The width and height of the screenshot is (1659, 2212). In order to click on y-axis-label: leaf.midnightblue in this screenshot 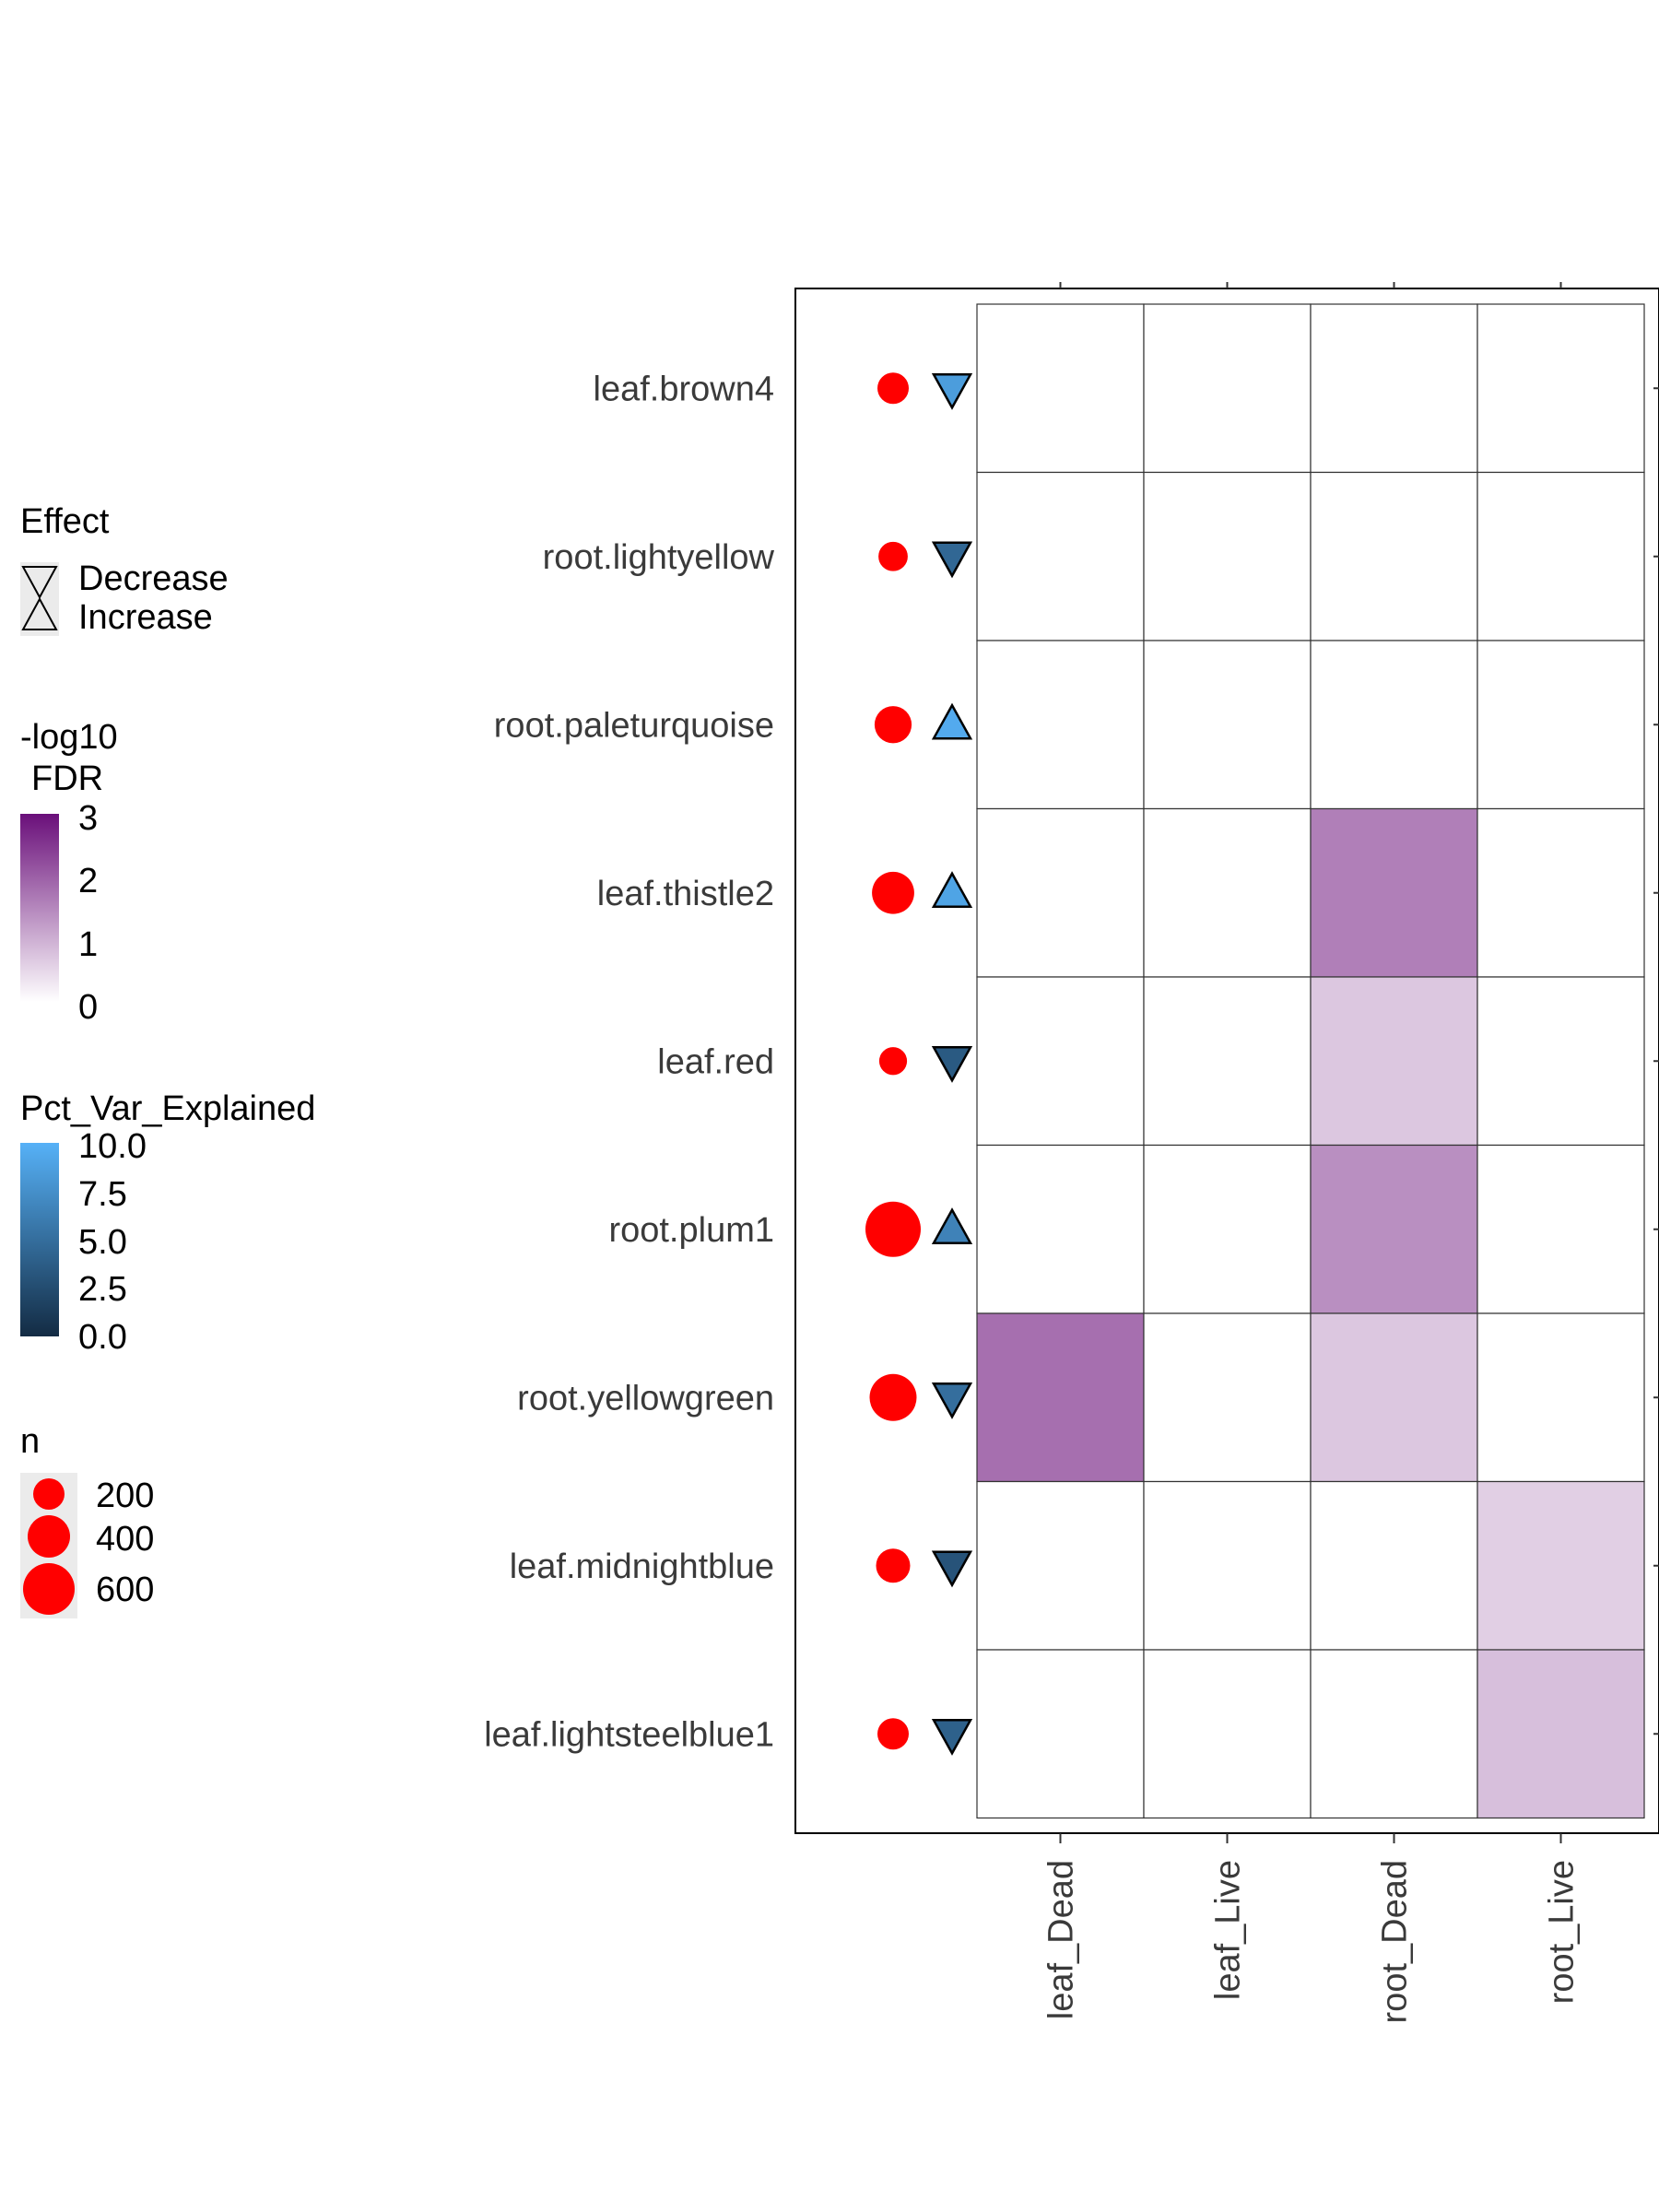, I will do `click(642, 1566)`.